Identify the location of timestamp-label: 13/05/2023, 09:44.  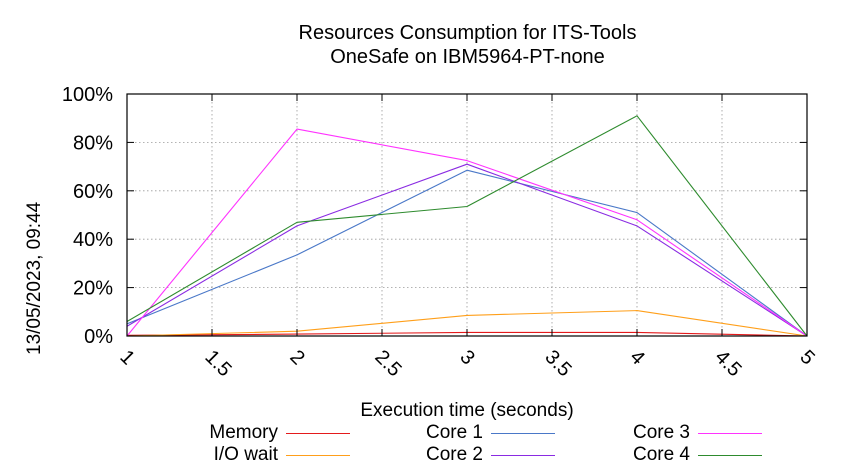
(34, 278).